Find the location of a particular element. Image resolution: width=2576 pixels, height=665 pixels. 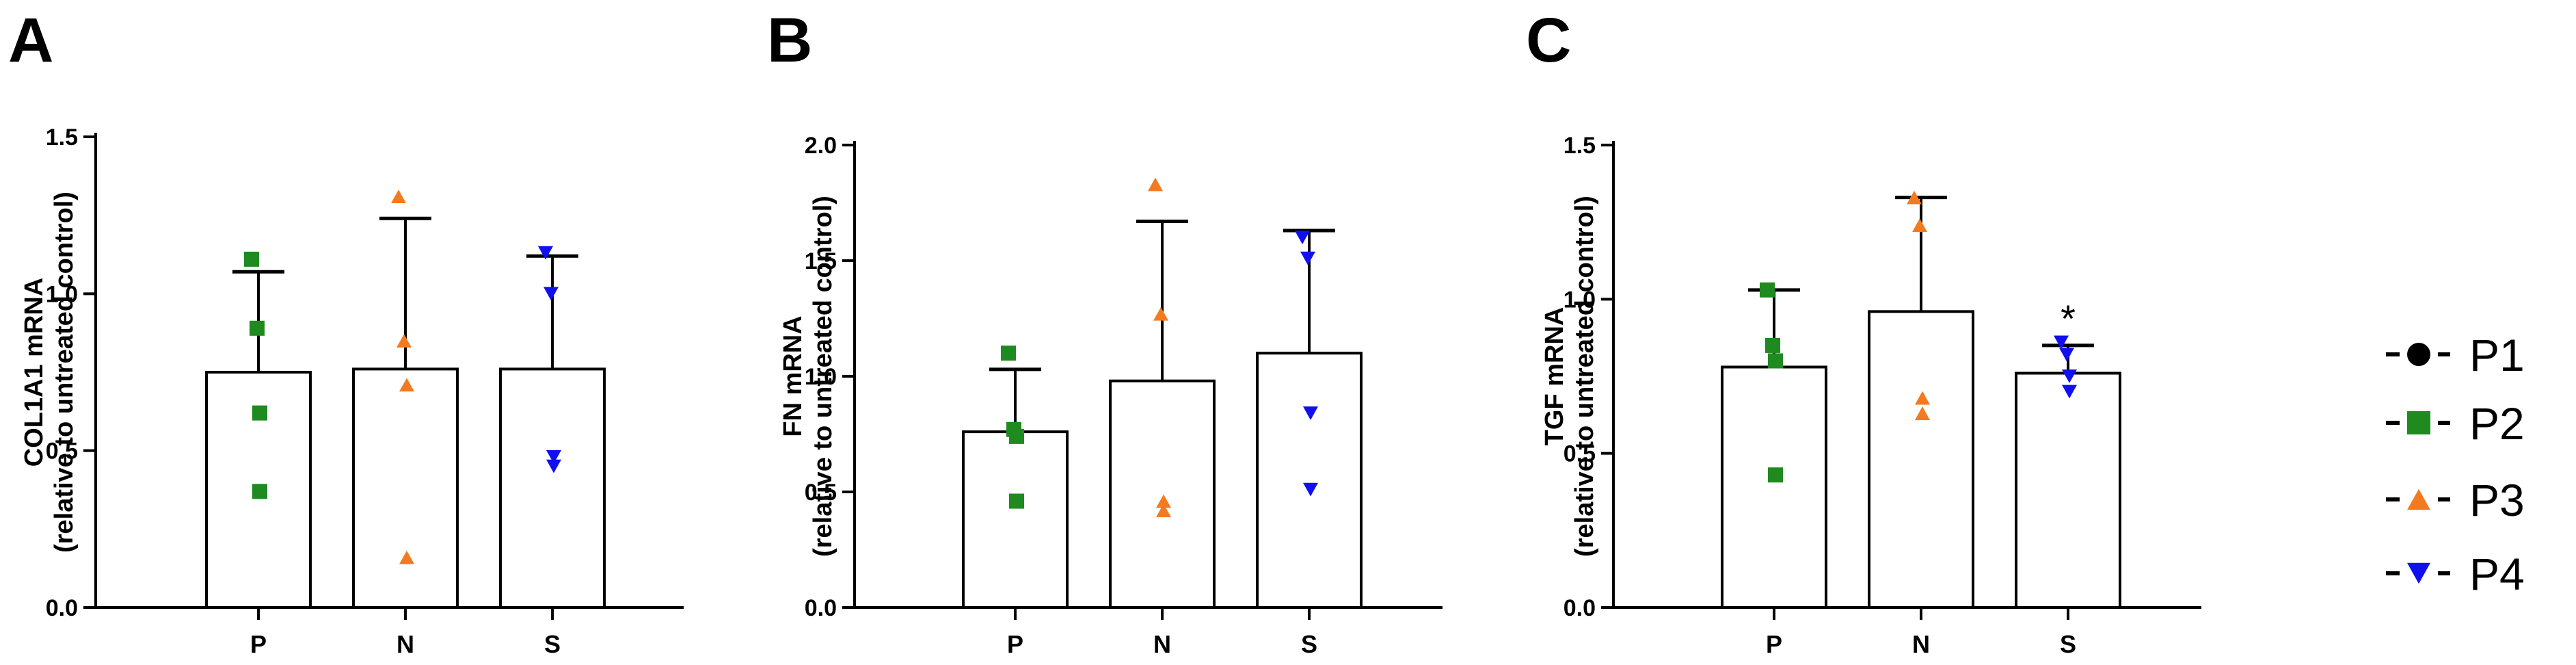

legend-label: P1 is located at coordinates (2497, 355).